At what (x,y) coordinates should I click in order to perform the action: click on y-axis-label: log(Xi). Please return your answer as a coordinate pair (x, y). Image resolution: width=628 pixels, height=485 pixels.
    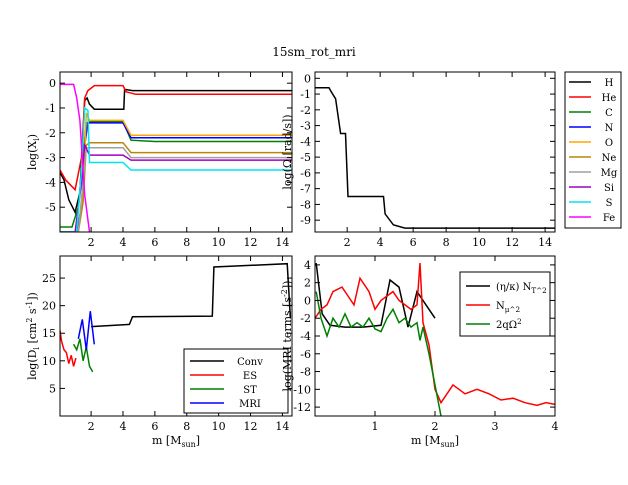
    Looking at the image, I should click on (33, 152).